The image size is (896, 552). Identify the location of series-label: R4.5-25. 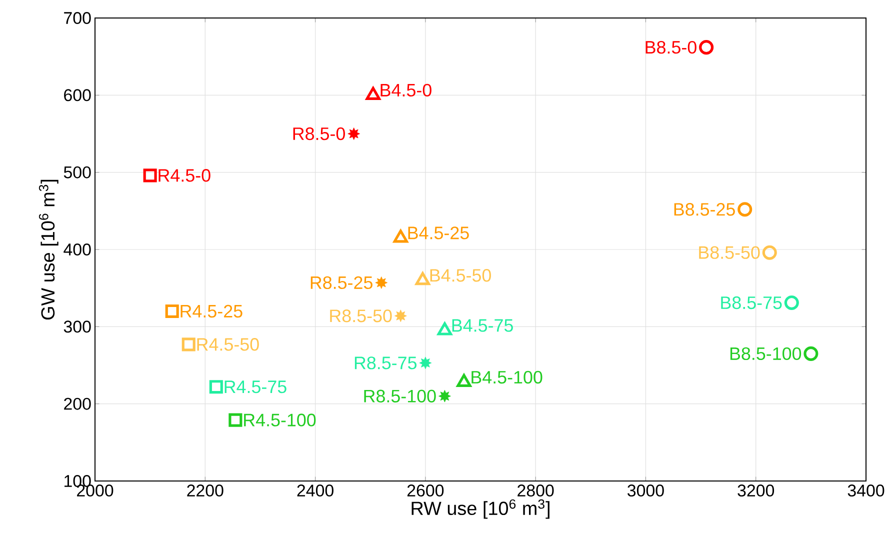
(211, 311).